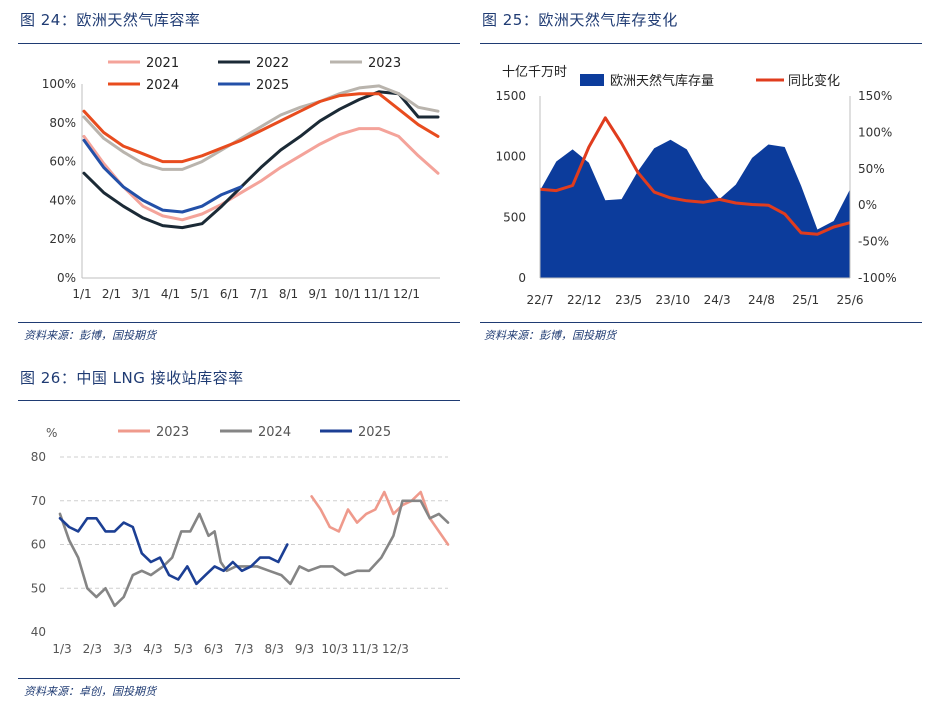 The image size is (929, 717). I want to click on y-left-tick-label: 1500, so click(510, 96).